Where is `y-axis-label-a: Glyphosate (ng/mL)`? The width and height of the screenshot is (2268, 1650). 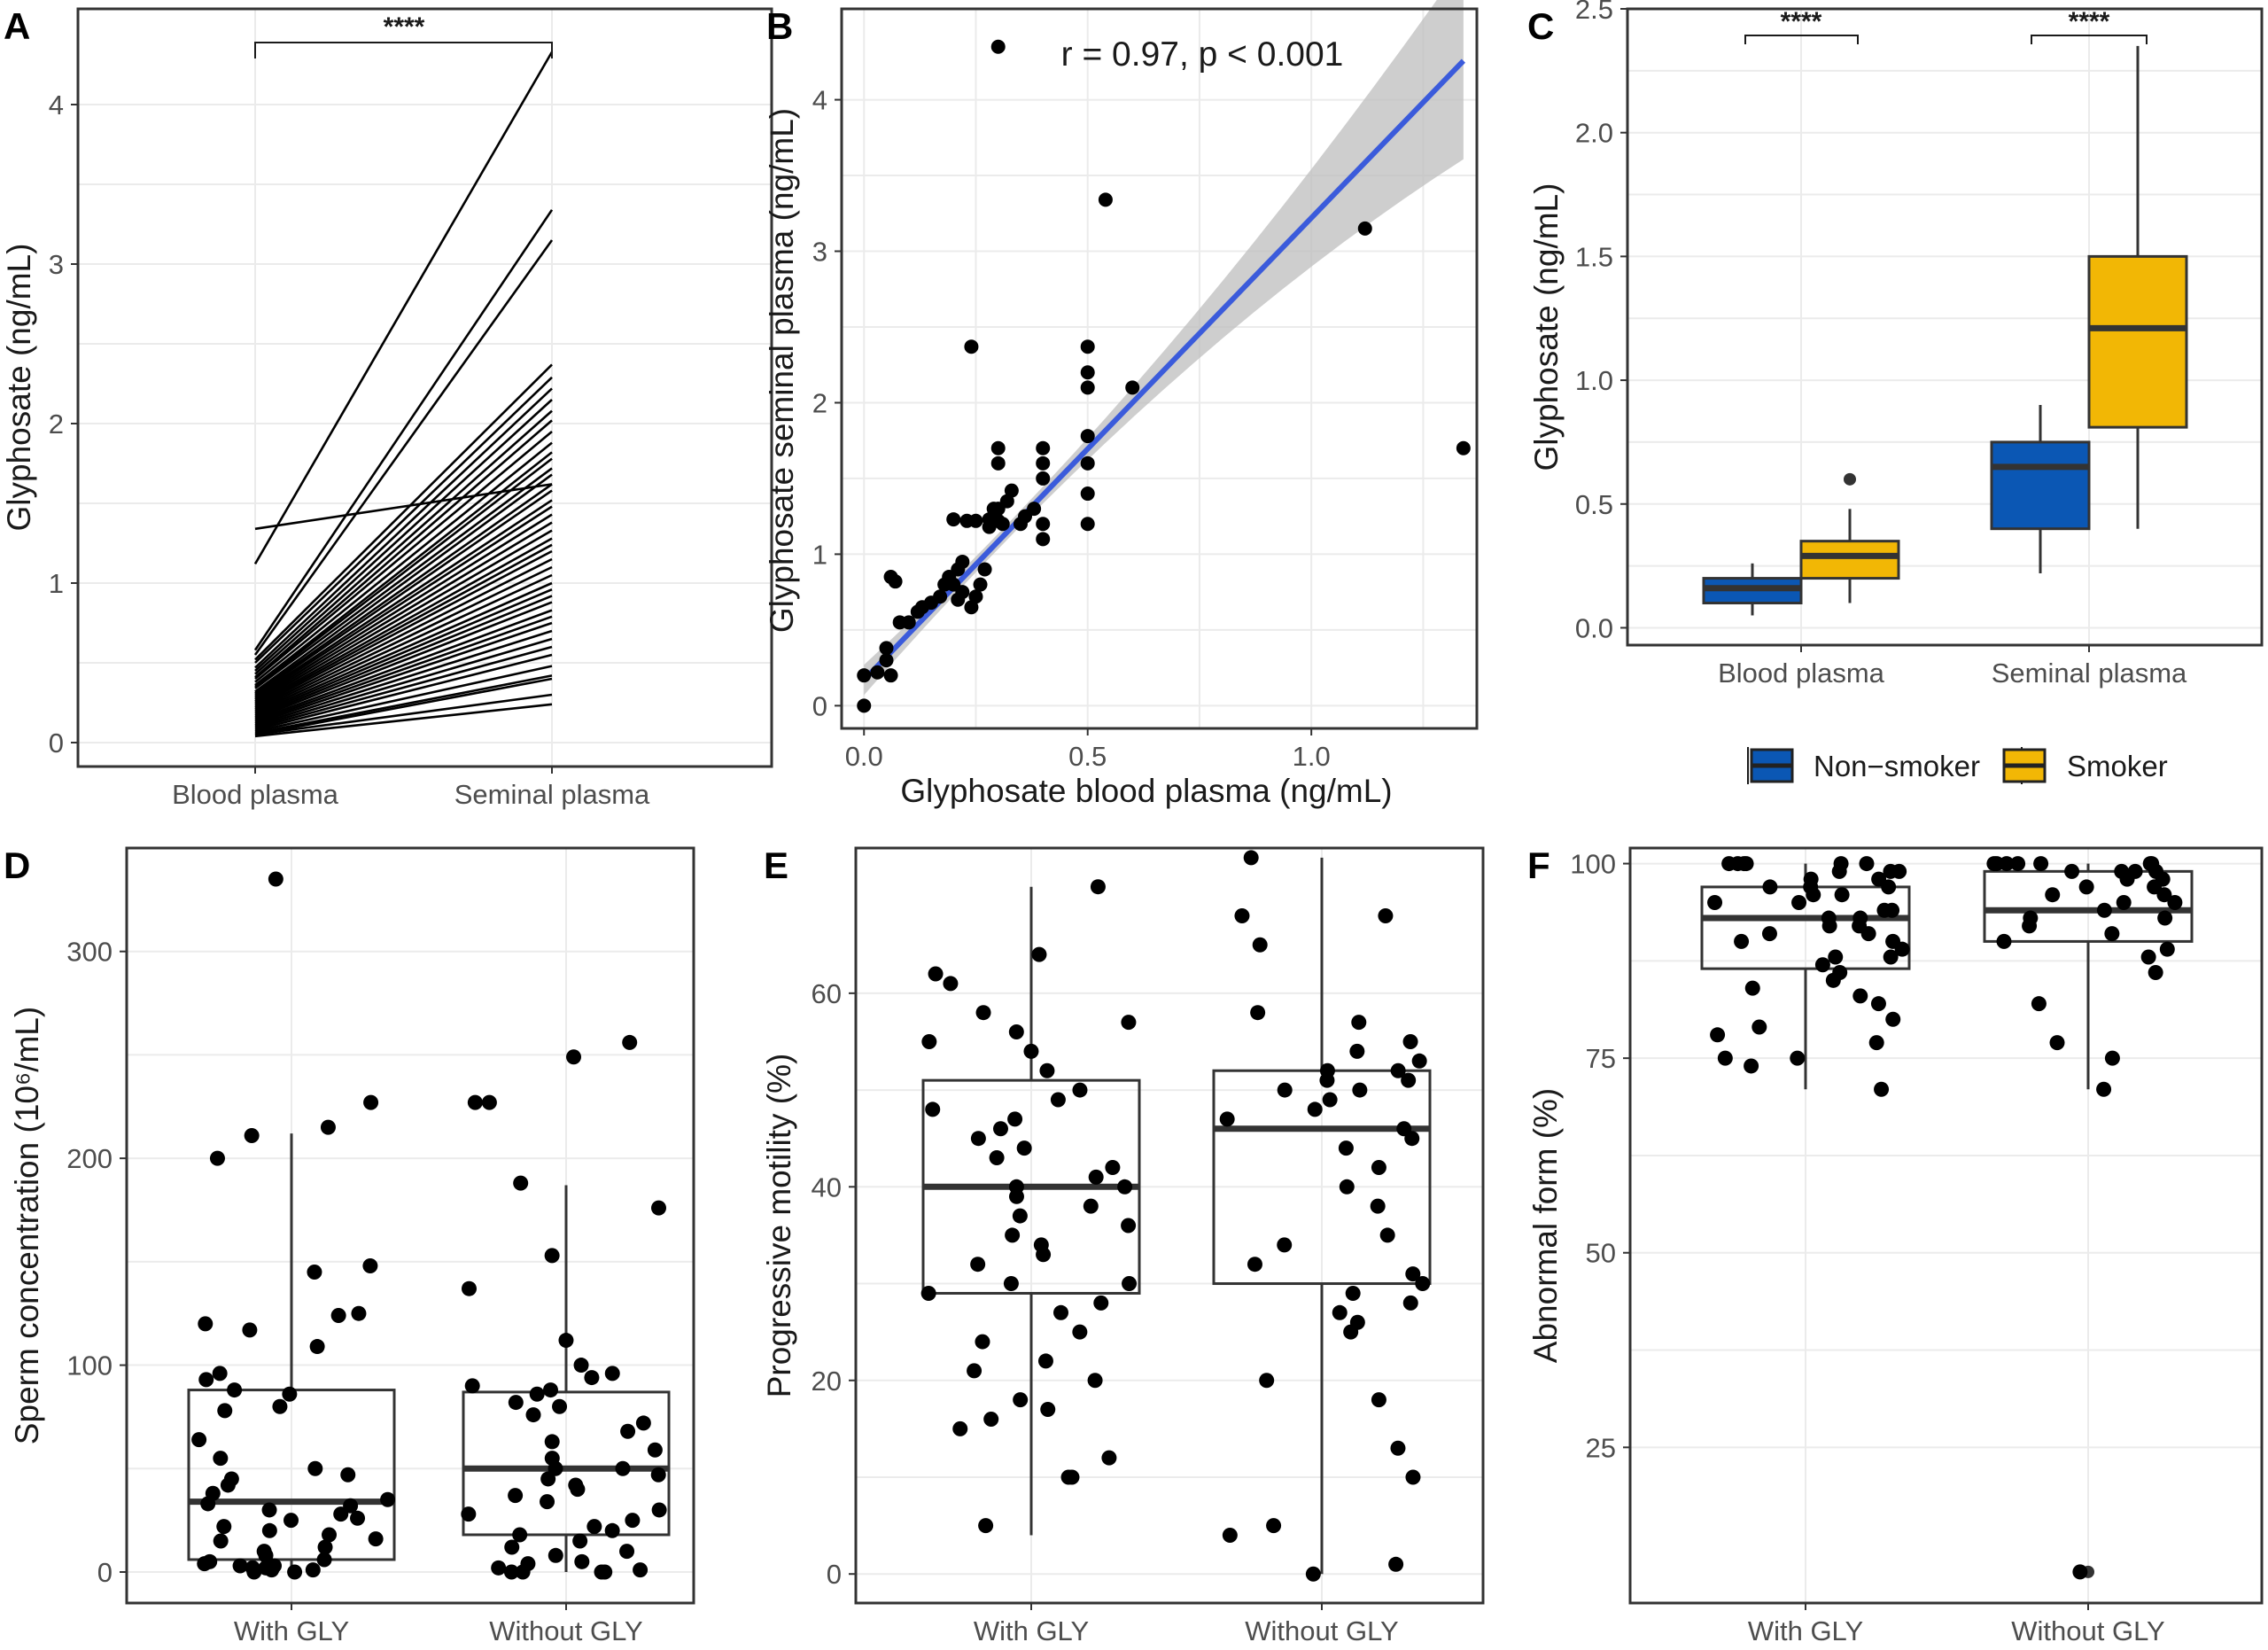 y-axis-label-a: Glyphosate (ng/mL) is located at coordinates (19, 388).